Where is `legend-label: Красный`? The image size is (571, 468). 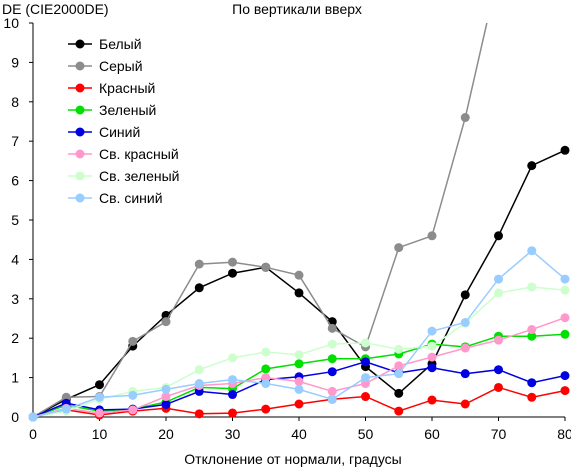
legend-label: Красный is located at coordinates (127, 88).